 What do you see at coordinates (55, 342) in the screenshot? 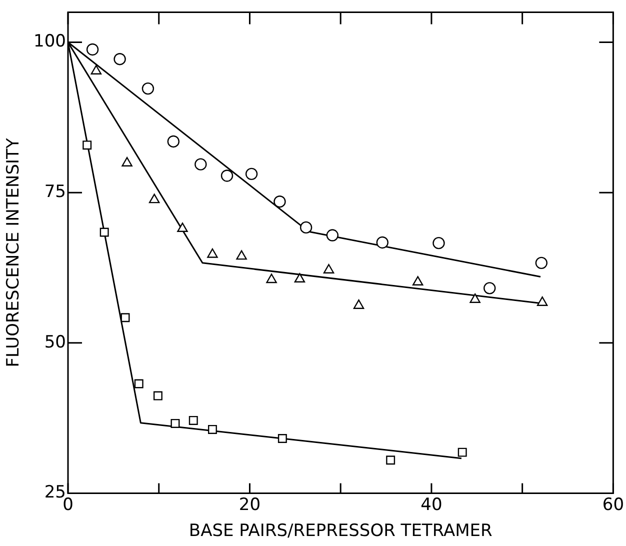
I see `y-tick-label: 50` at bounding box center [55, 342].